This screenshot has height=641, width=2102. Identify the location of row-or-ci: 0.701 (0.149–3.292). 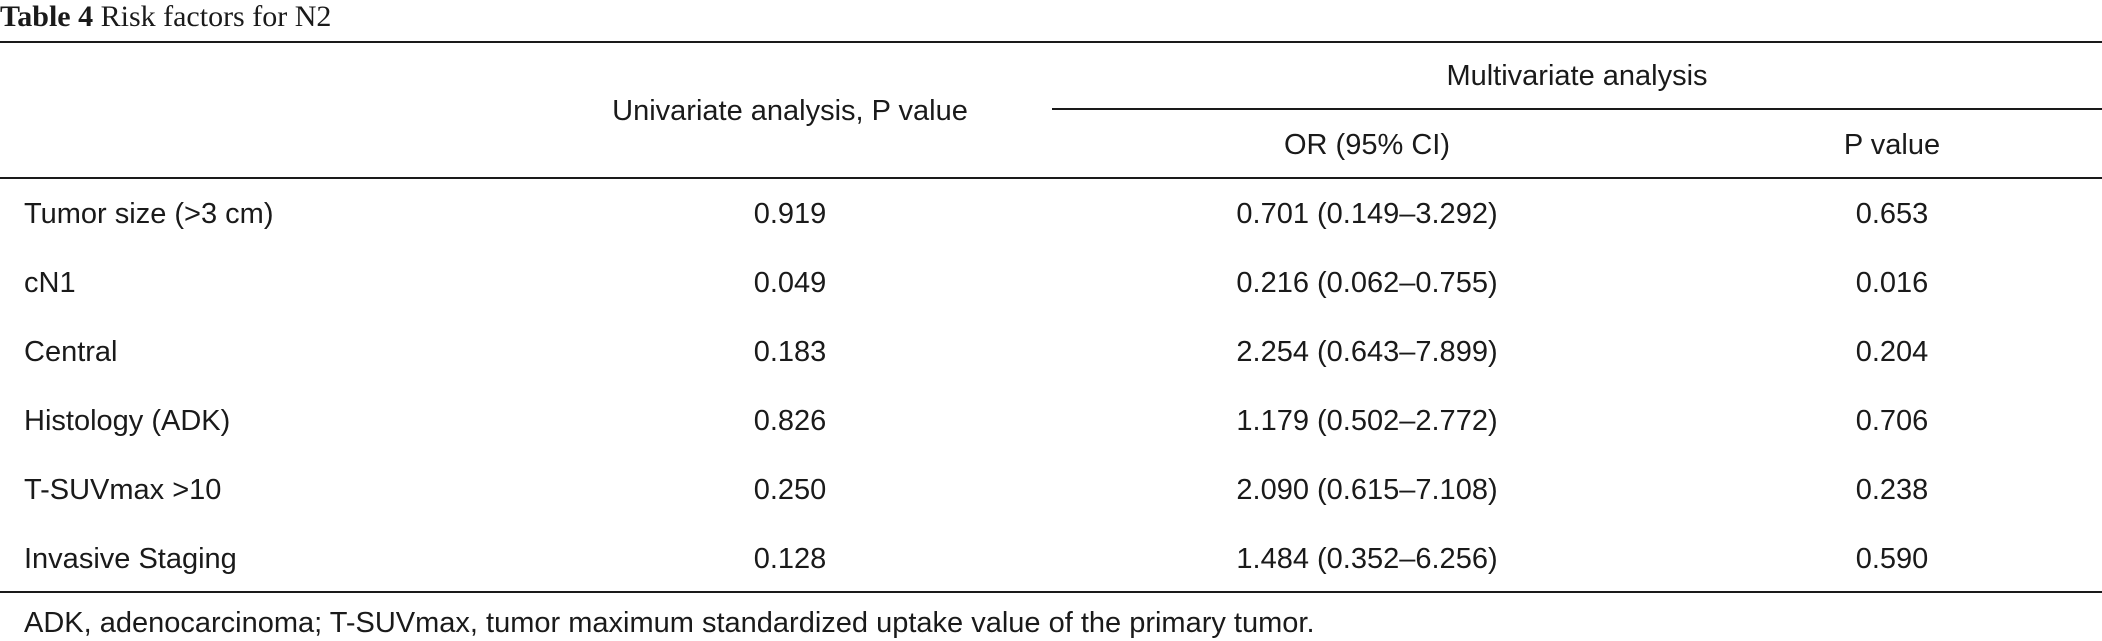
(1367, 214).